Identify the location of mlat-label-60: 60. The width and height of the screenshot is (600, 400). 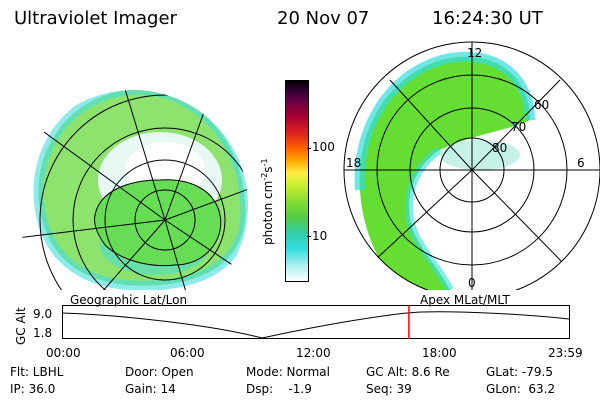
(542, 105).